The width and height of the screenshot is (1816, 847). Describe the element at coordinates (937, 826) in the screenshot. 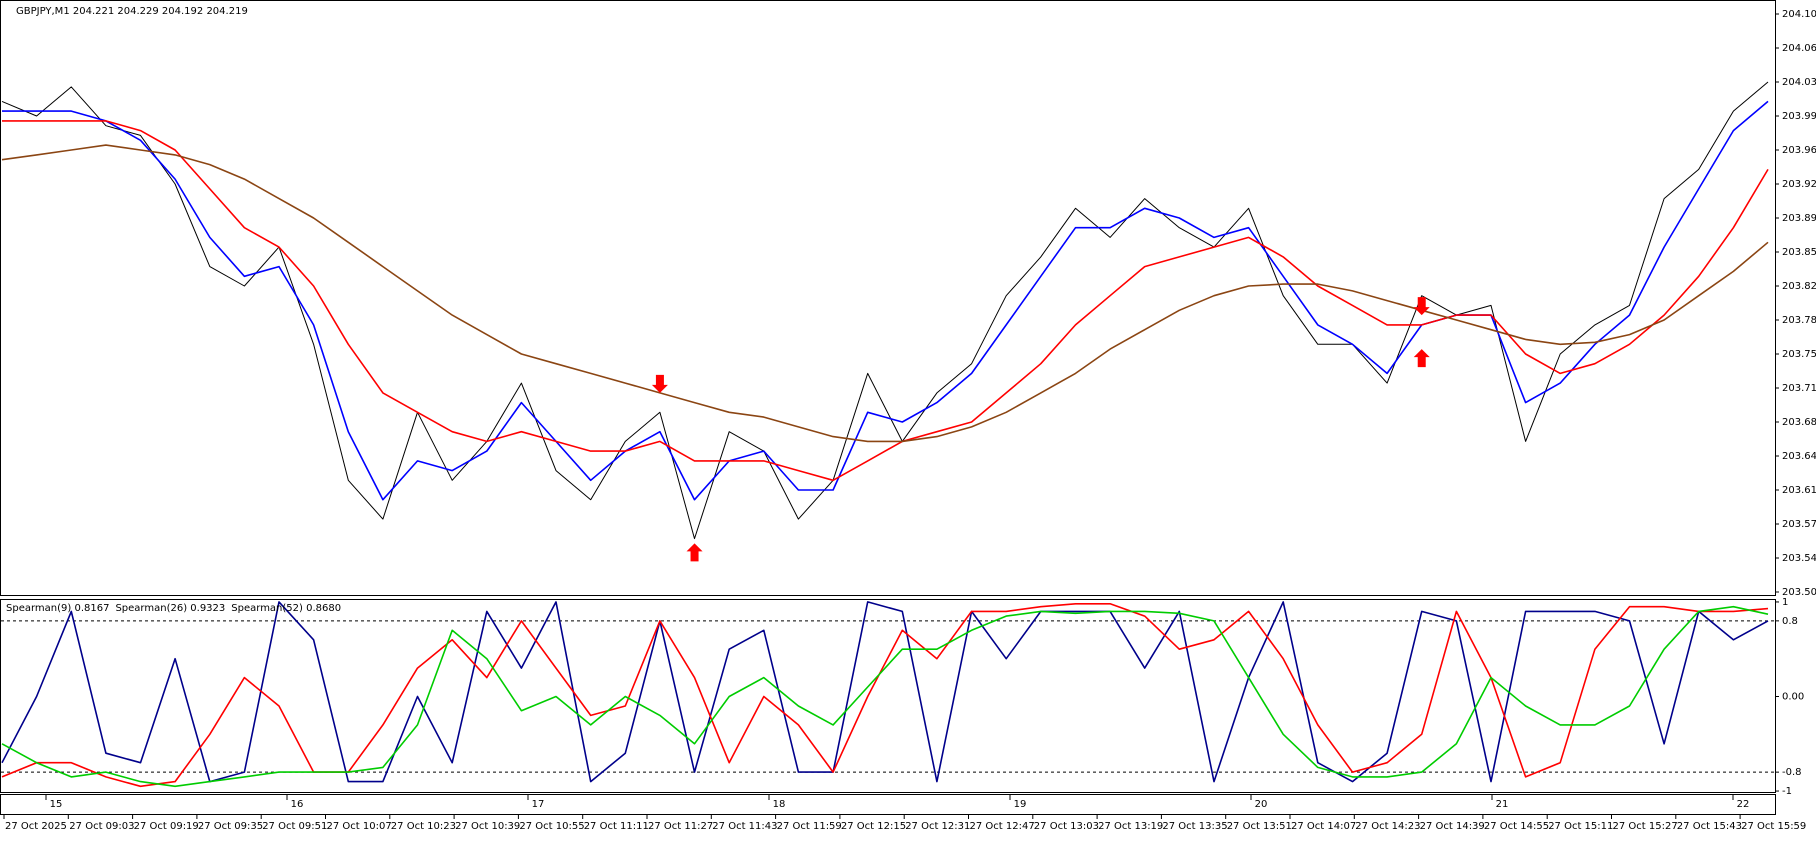

I see `time-label: 27 Oct 12:31` at that location.